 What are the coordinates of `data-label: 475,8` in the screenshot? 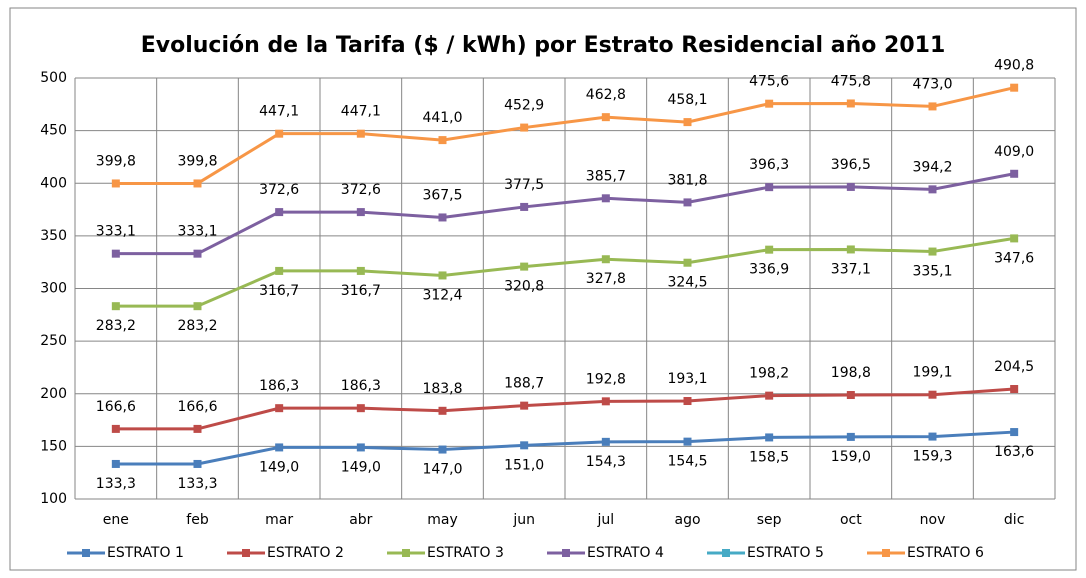 It's located at (851, 81).